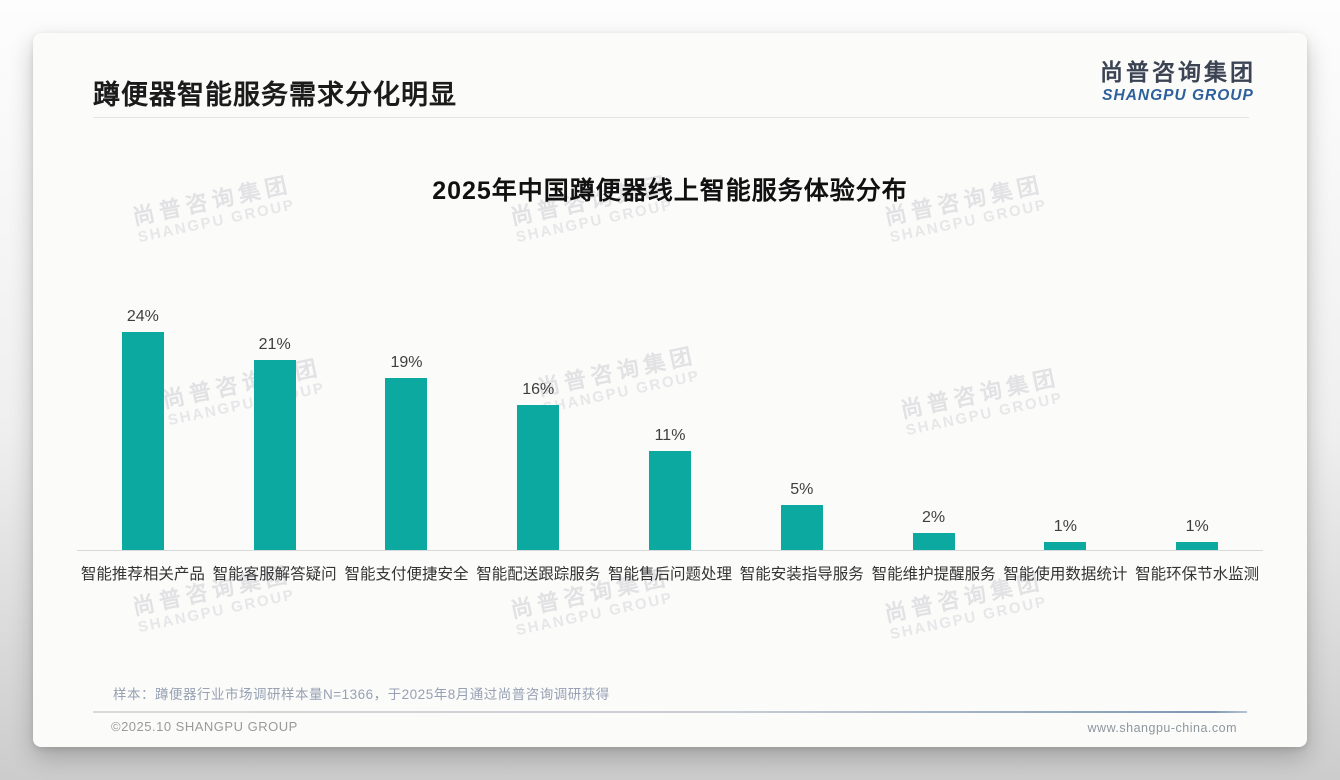  Describe the element at coordinates (406, 362) in the screenshot. I see `bar-value-label: 19%` at that location.